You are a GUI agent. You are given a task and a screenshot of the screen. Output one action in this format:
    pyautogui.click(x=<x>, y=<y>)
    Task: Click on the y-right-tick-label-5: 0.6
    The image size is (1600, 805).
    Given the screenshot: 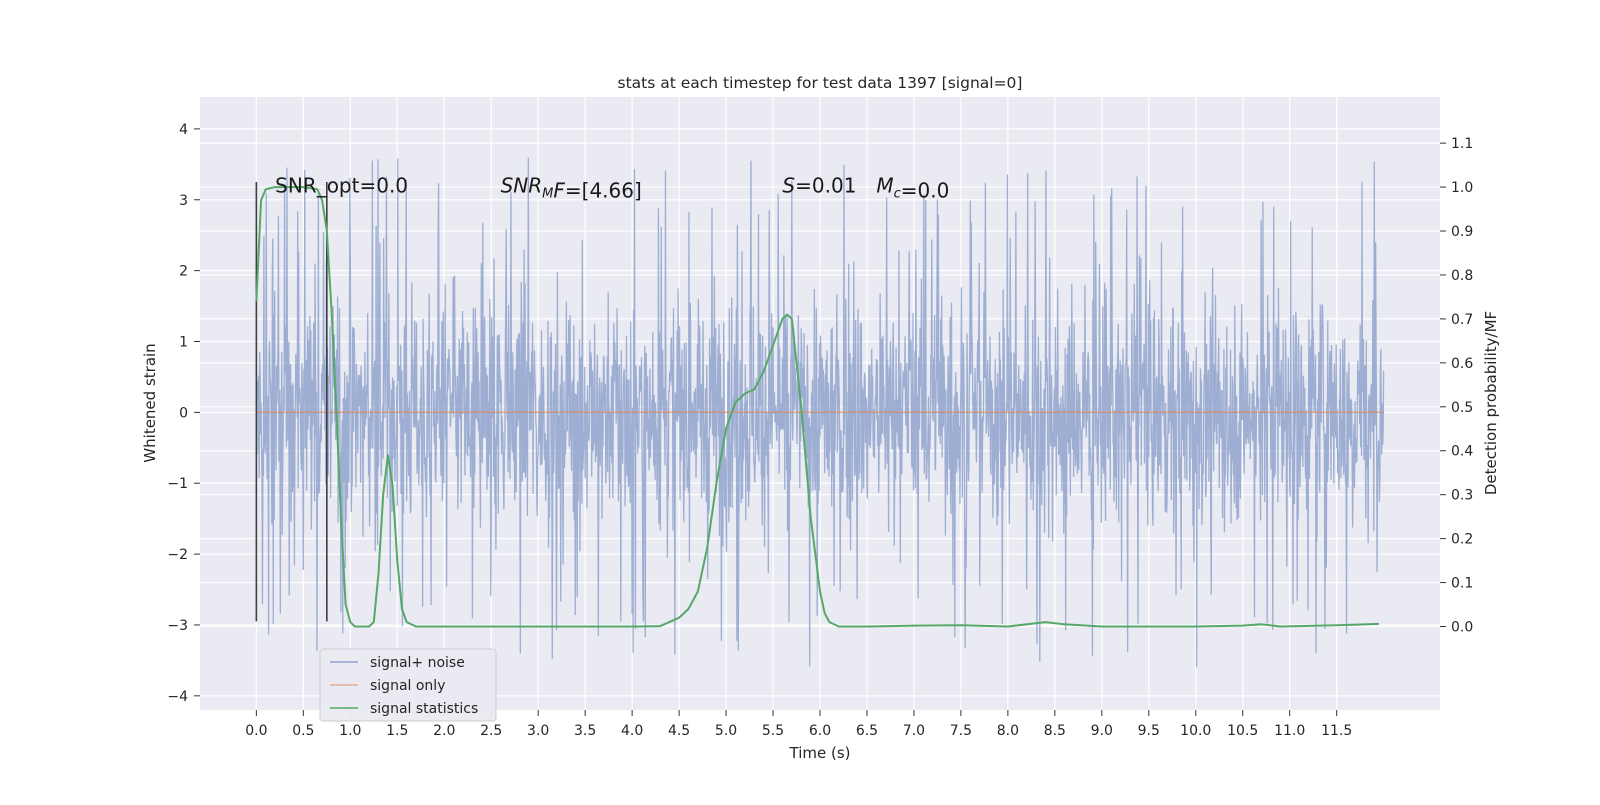 What is the action you would take?
    pyautogui.click(x=1462, y=364)
    